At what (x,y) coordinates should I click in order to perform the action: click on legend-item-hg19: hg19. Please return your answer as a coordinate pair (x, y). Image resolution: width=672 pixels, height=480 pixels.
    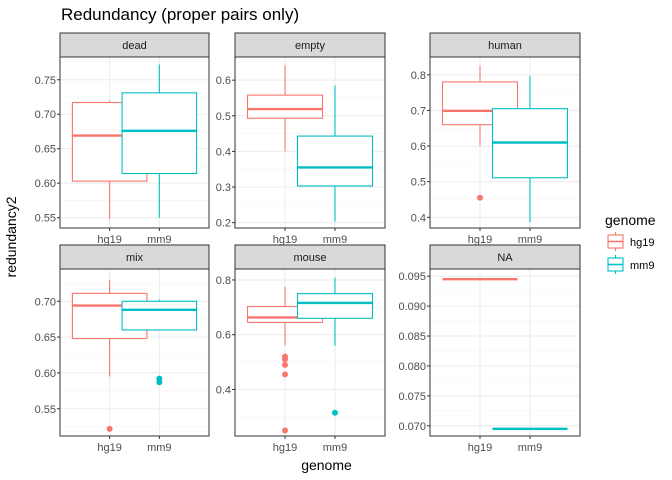
    Looking at the image, I should click on (630, 241).